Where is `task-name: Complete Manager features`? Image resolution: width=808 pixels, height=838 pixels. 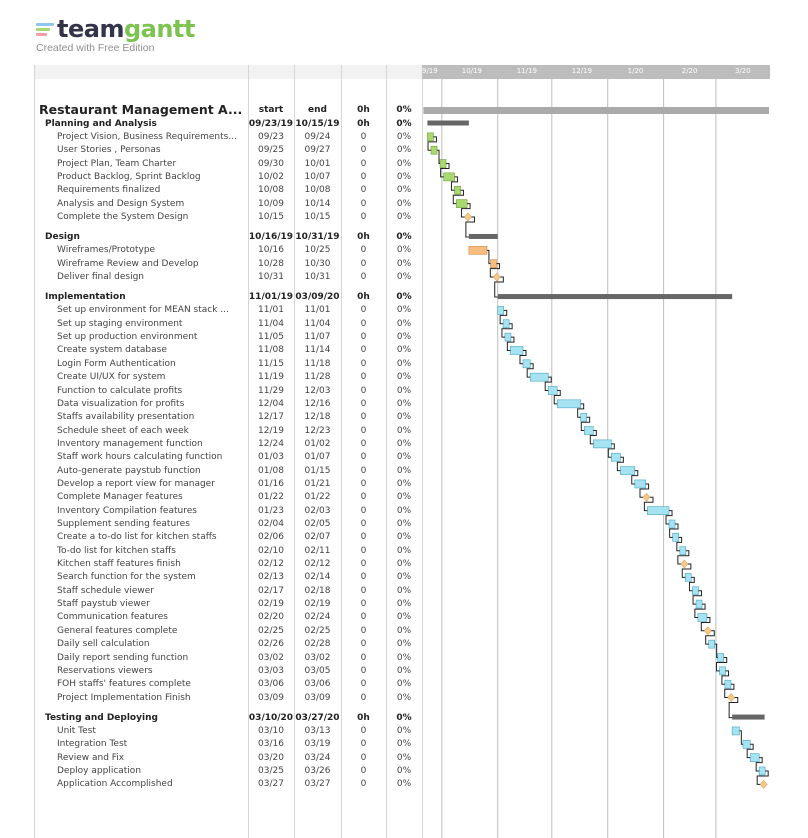 task-name: Complete Manager features is located at coordinates (120, 497).